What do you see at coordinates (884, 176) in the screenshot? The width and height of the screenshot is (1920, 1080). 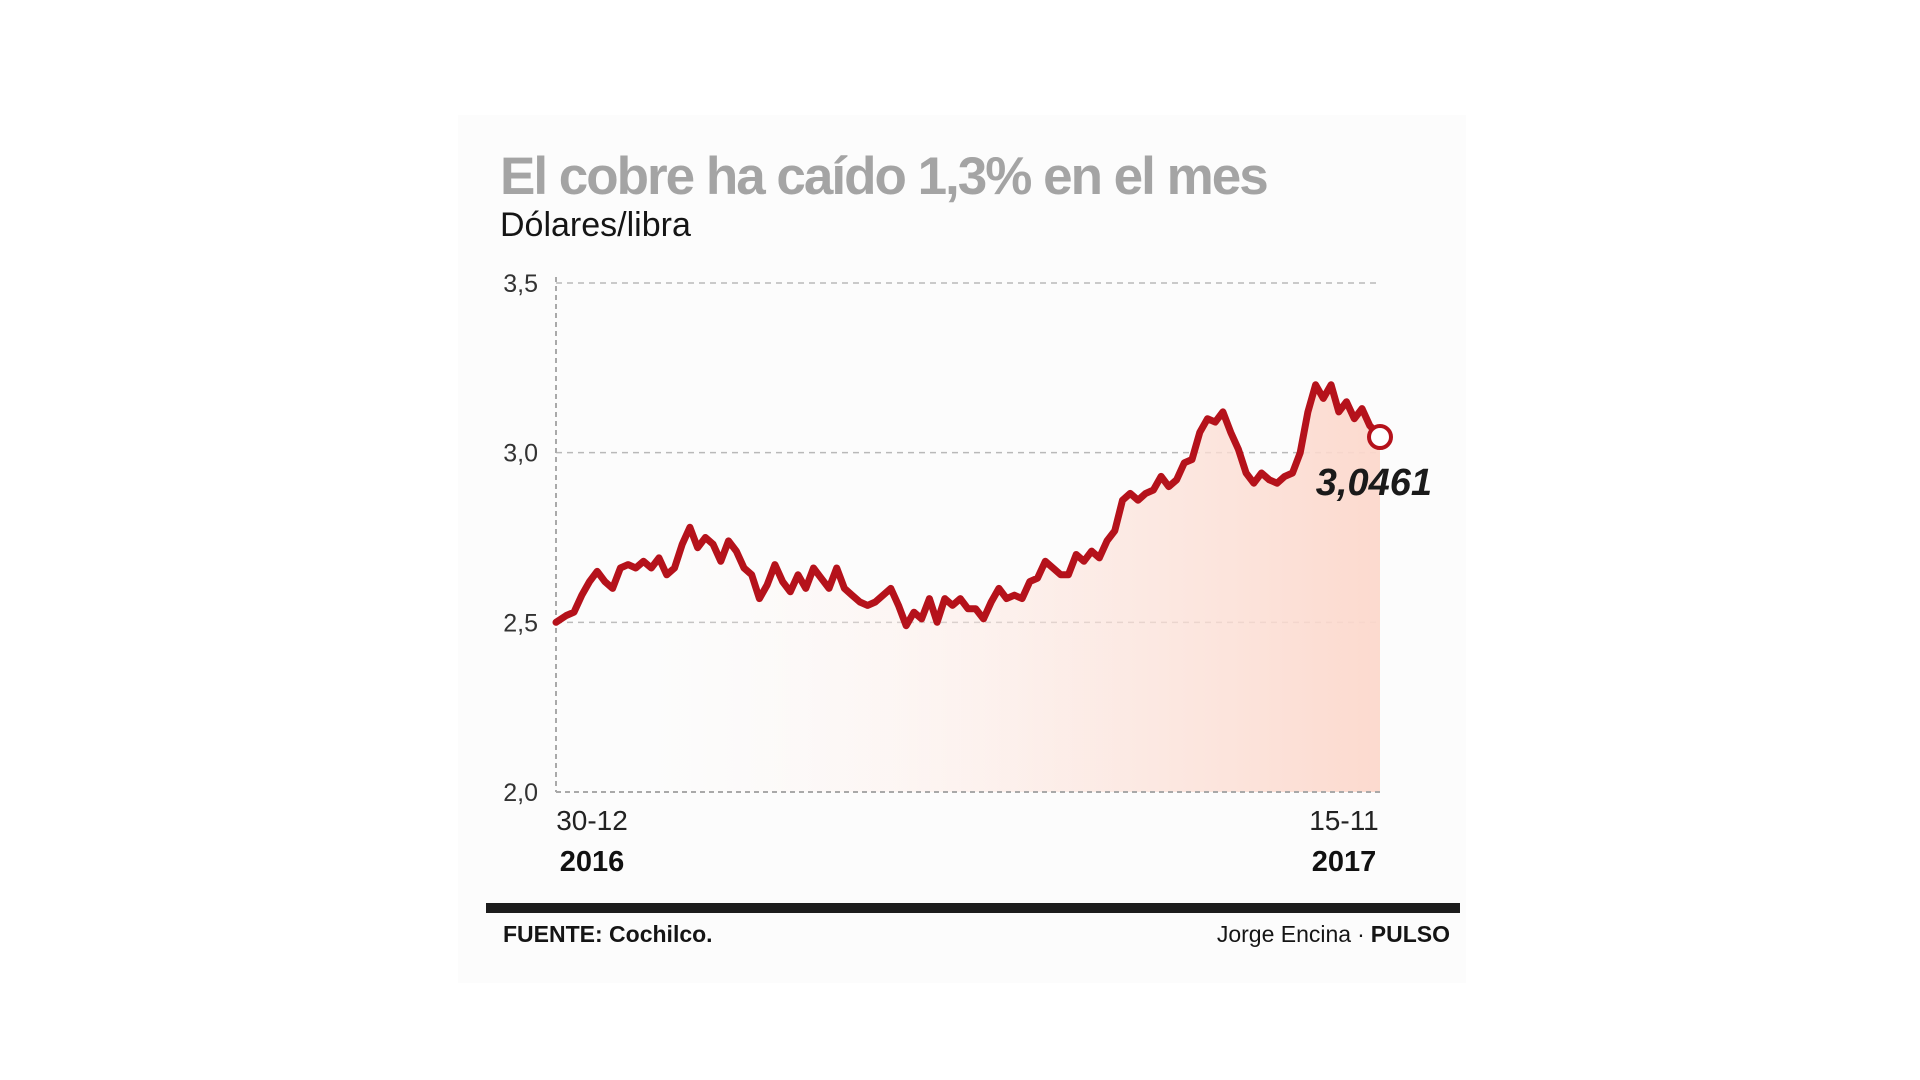 I see `chart-title: El cobre ha caído 1,3% en el mes` at bounding box center [884, 176].